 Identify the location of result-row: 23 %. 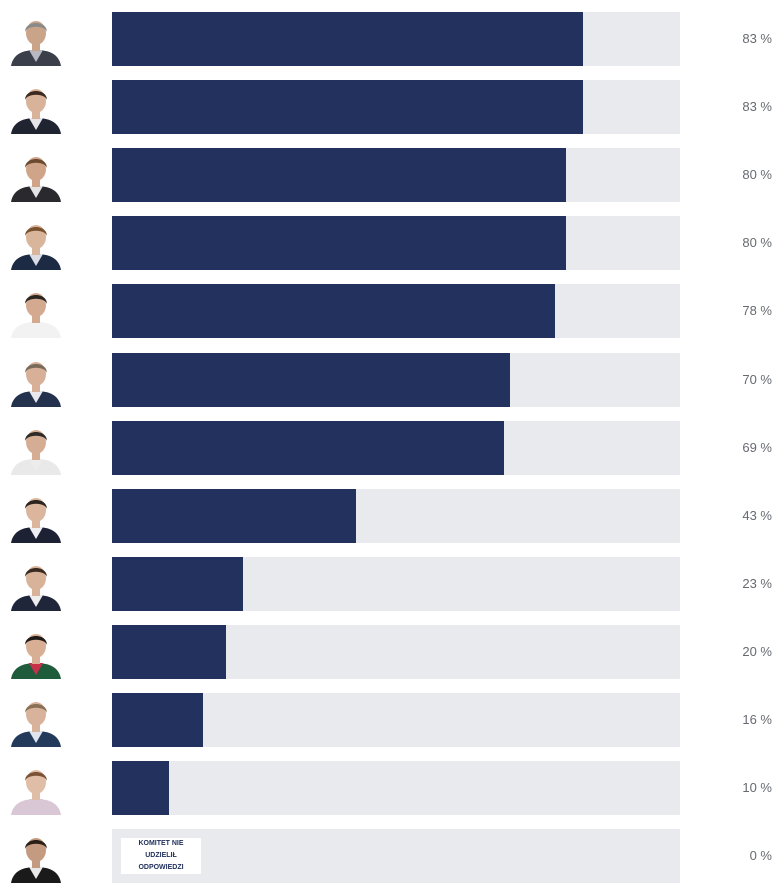
(390, 584).